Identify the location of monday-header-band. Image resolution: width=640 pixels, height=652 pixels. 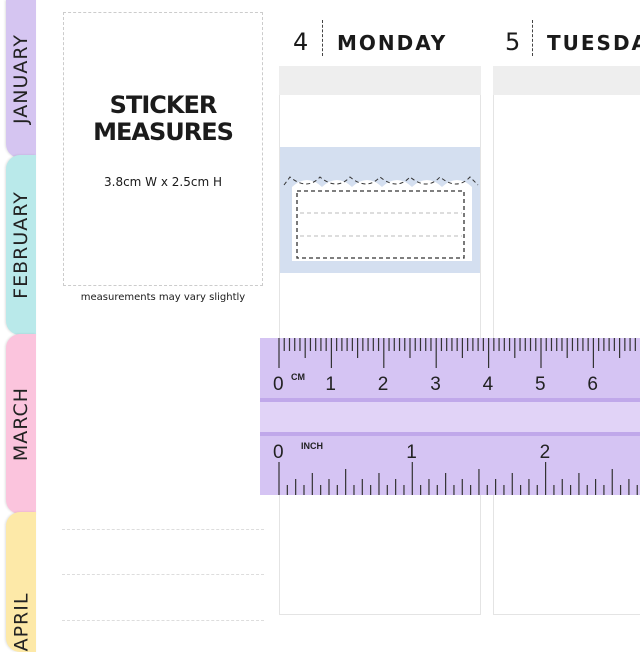
(380, 80).